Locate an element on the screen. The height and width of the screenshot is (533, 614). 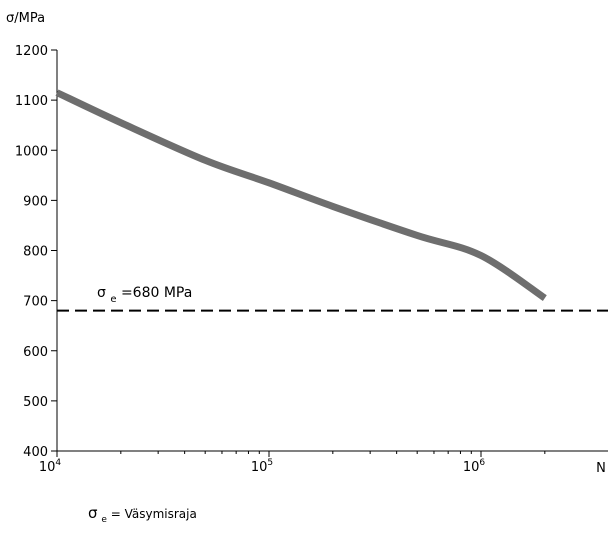
x-axis-label: N is located at coordinates (601, 468).